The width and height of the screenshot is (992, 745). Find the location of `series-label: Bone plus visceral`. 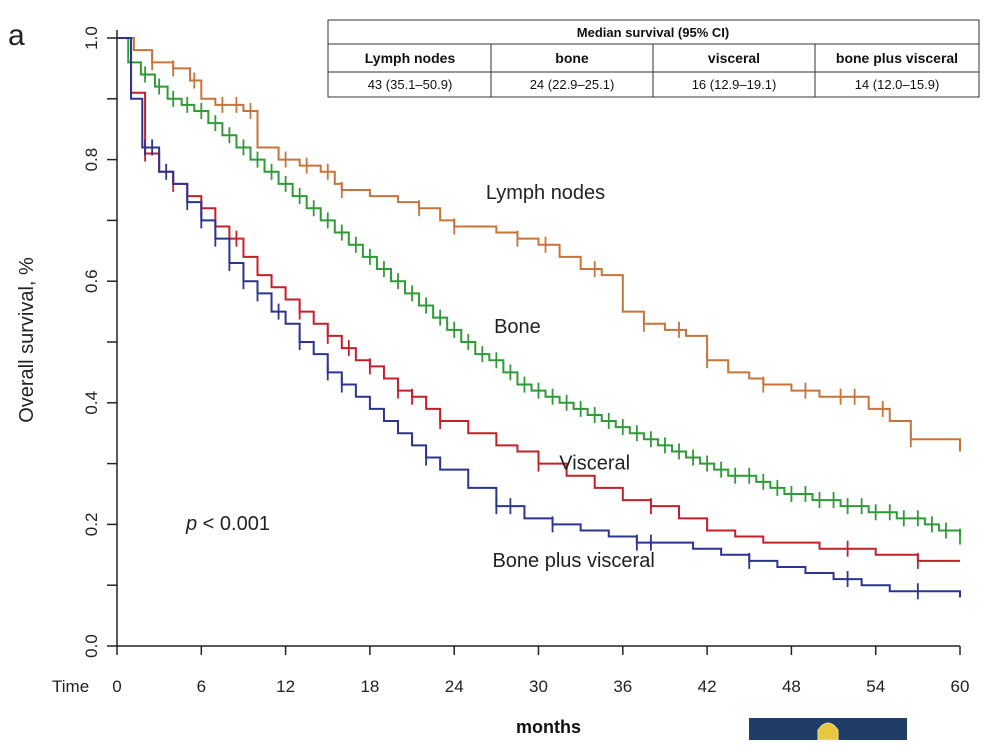

series-label: Bone plus visceral is located at coordinates (573, 561).